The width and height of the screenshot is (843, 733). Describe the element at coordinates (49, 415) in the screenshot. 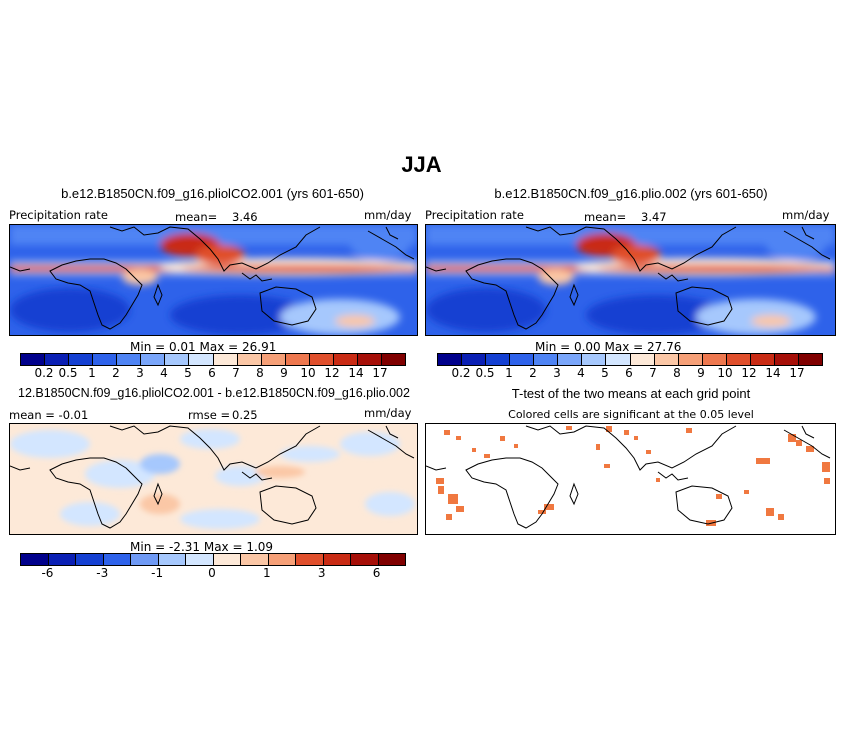

I see `panel3-mean: mean = -0.01` at that location.